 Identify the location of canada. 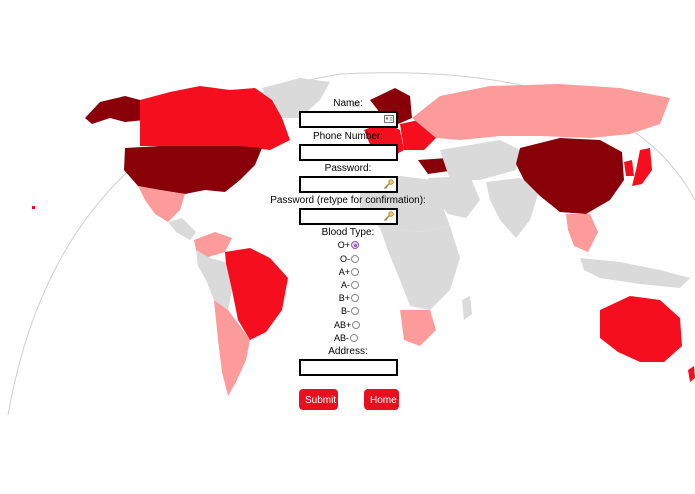
(215, 118).